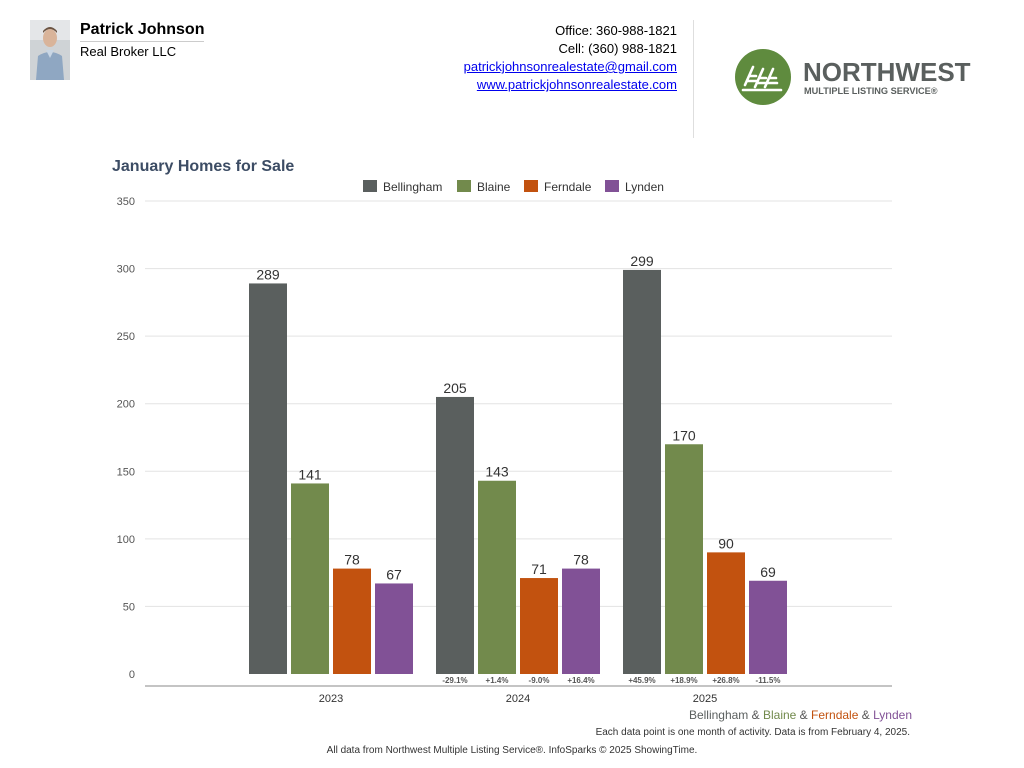 The height and width of the screenshot is (768, 1024). What do you see at coordinates (142, 41) in the screenshot?
I see `name-underline` at bounding box center [142, 41].